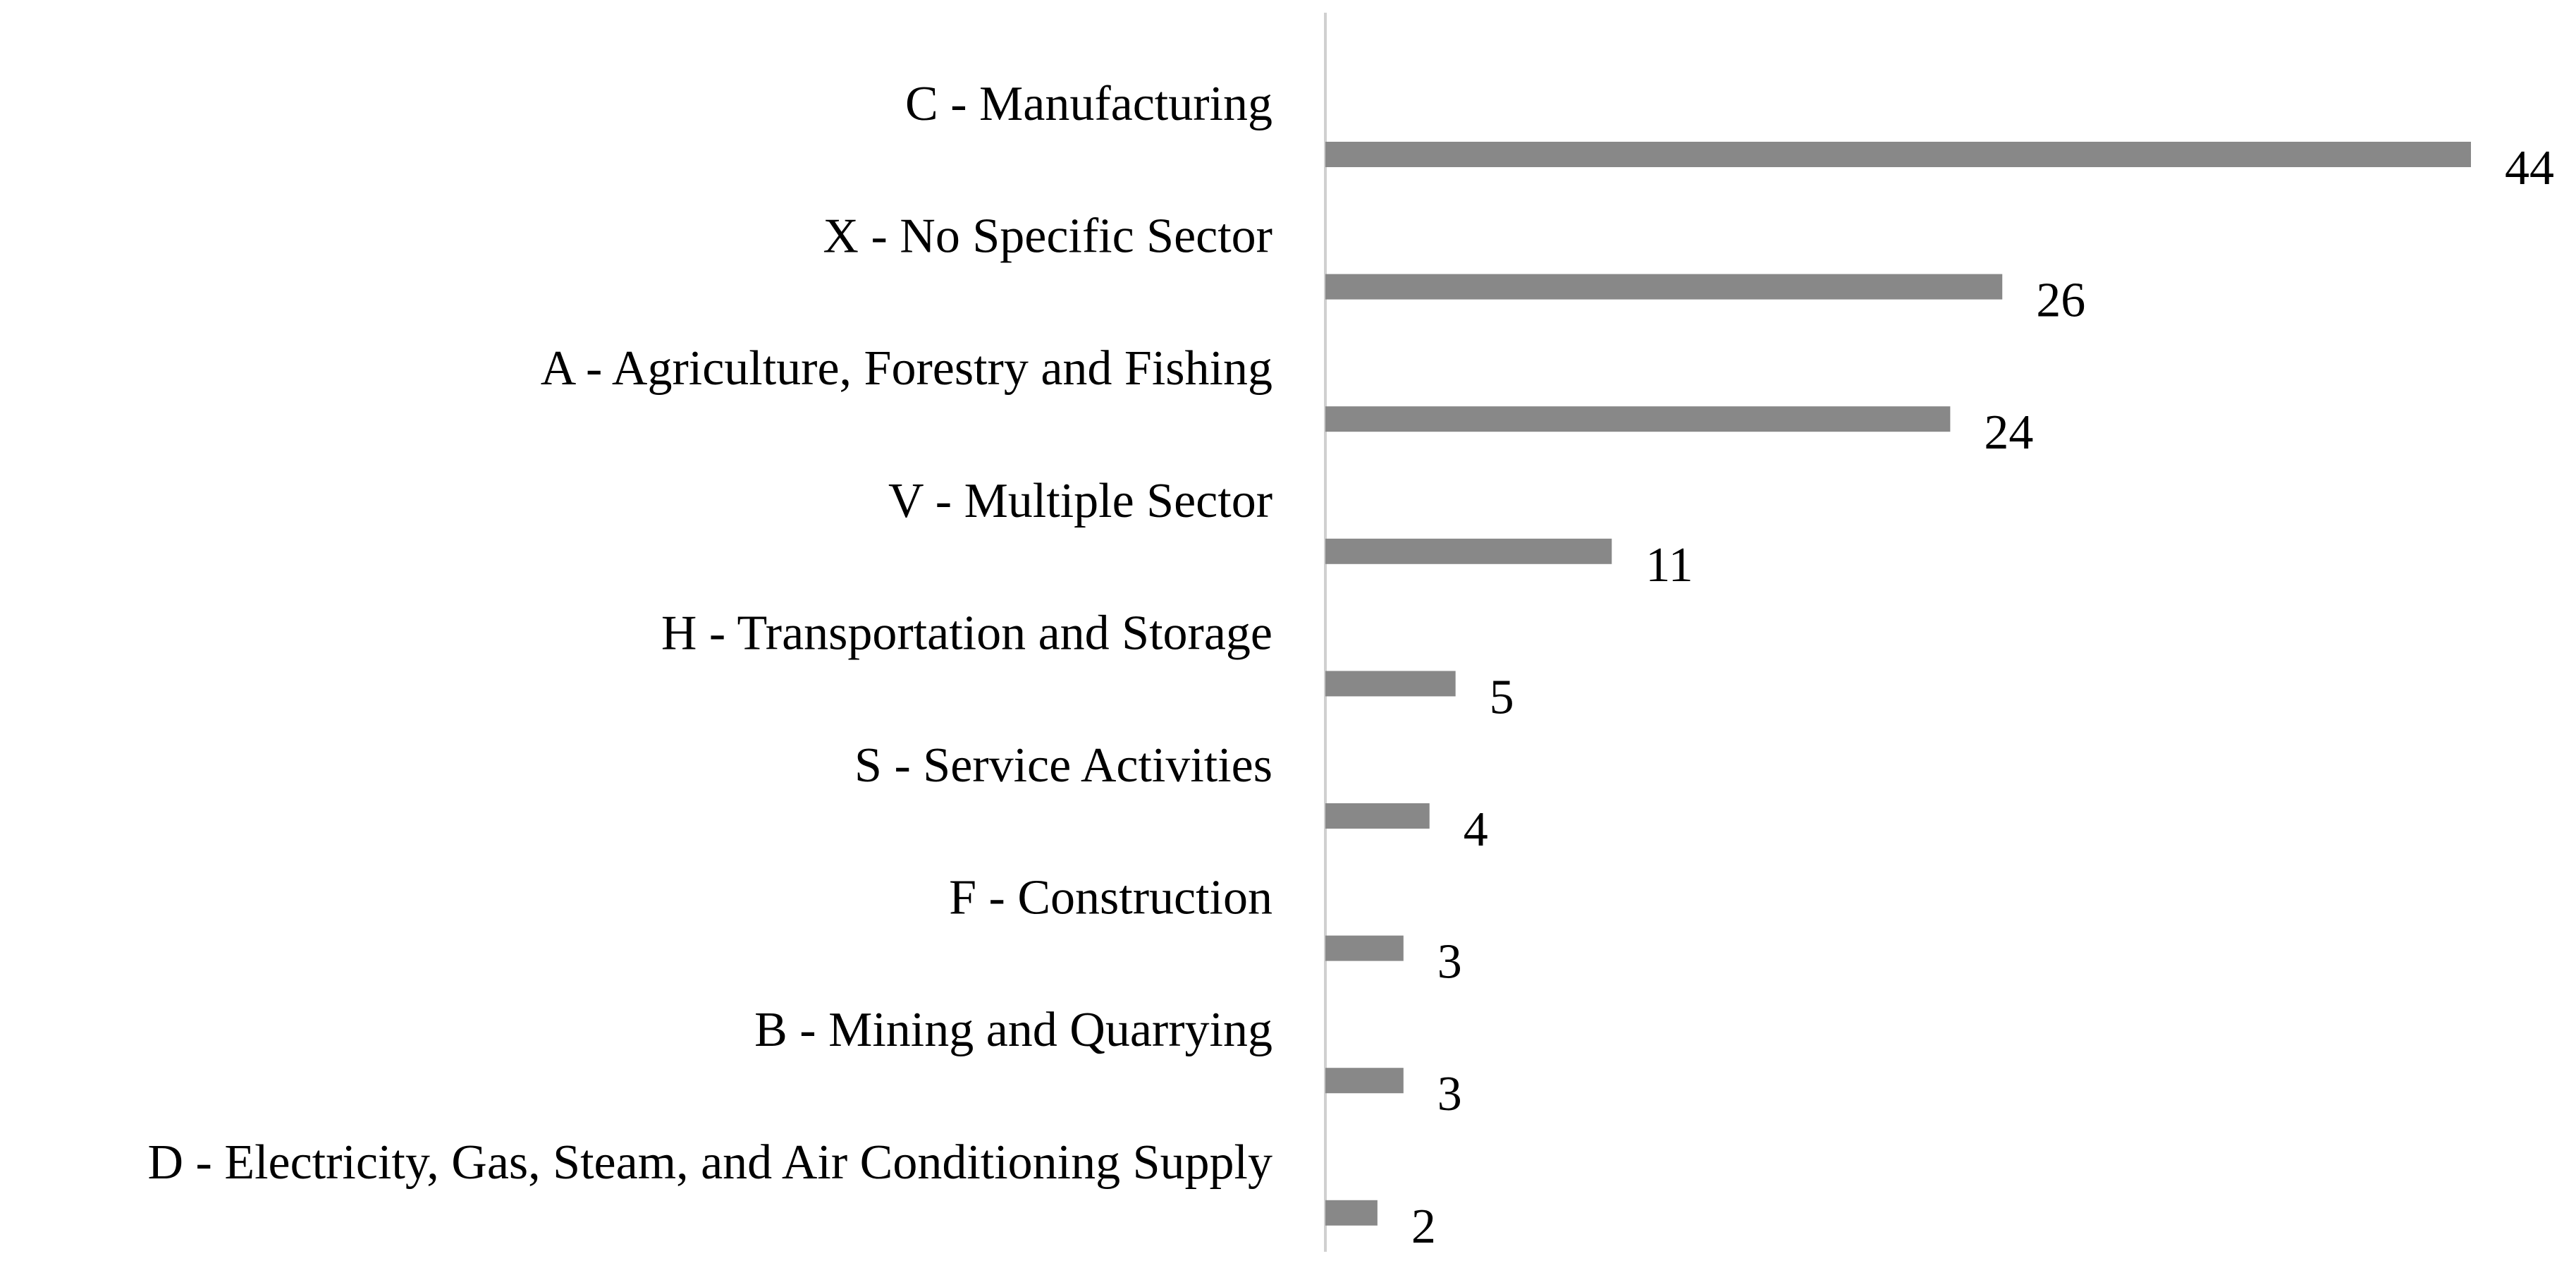 The image size is (2576, 1268). Describe the element at coordinates (1013, 1030) in the screenshot. I see `category-label-7: B - Mining and Quarrying` at that location.